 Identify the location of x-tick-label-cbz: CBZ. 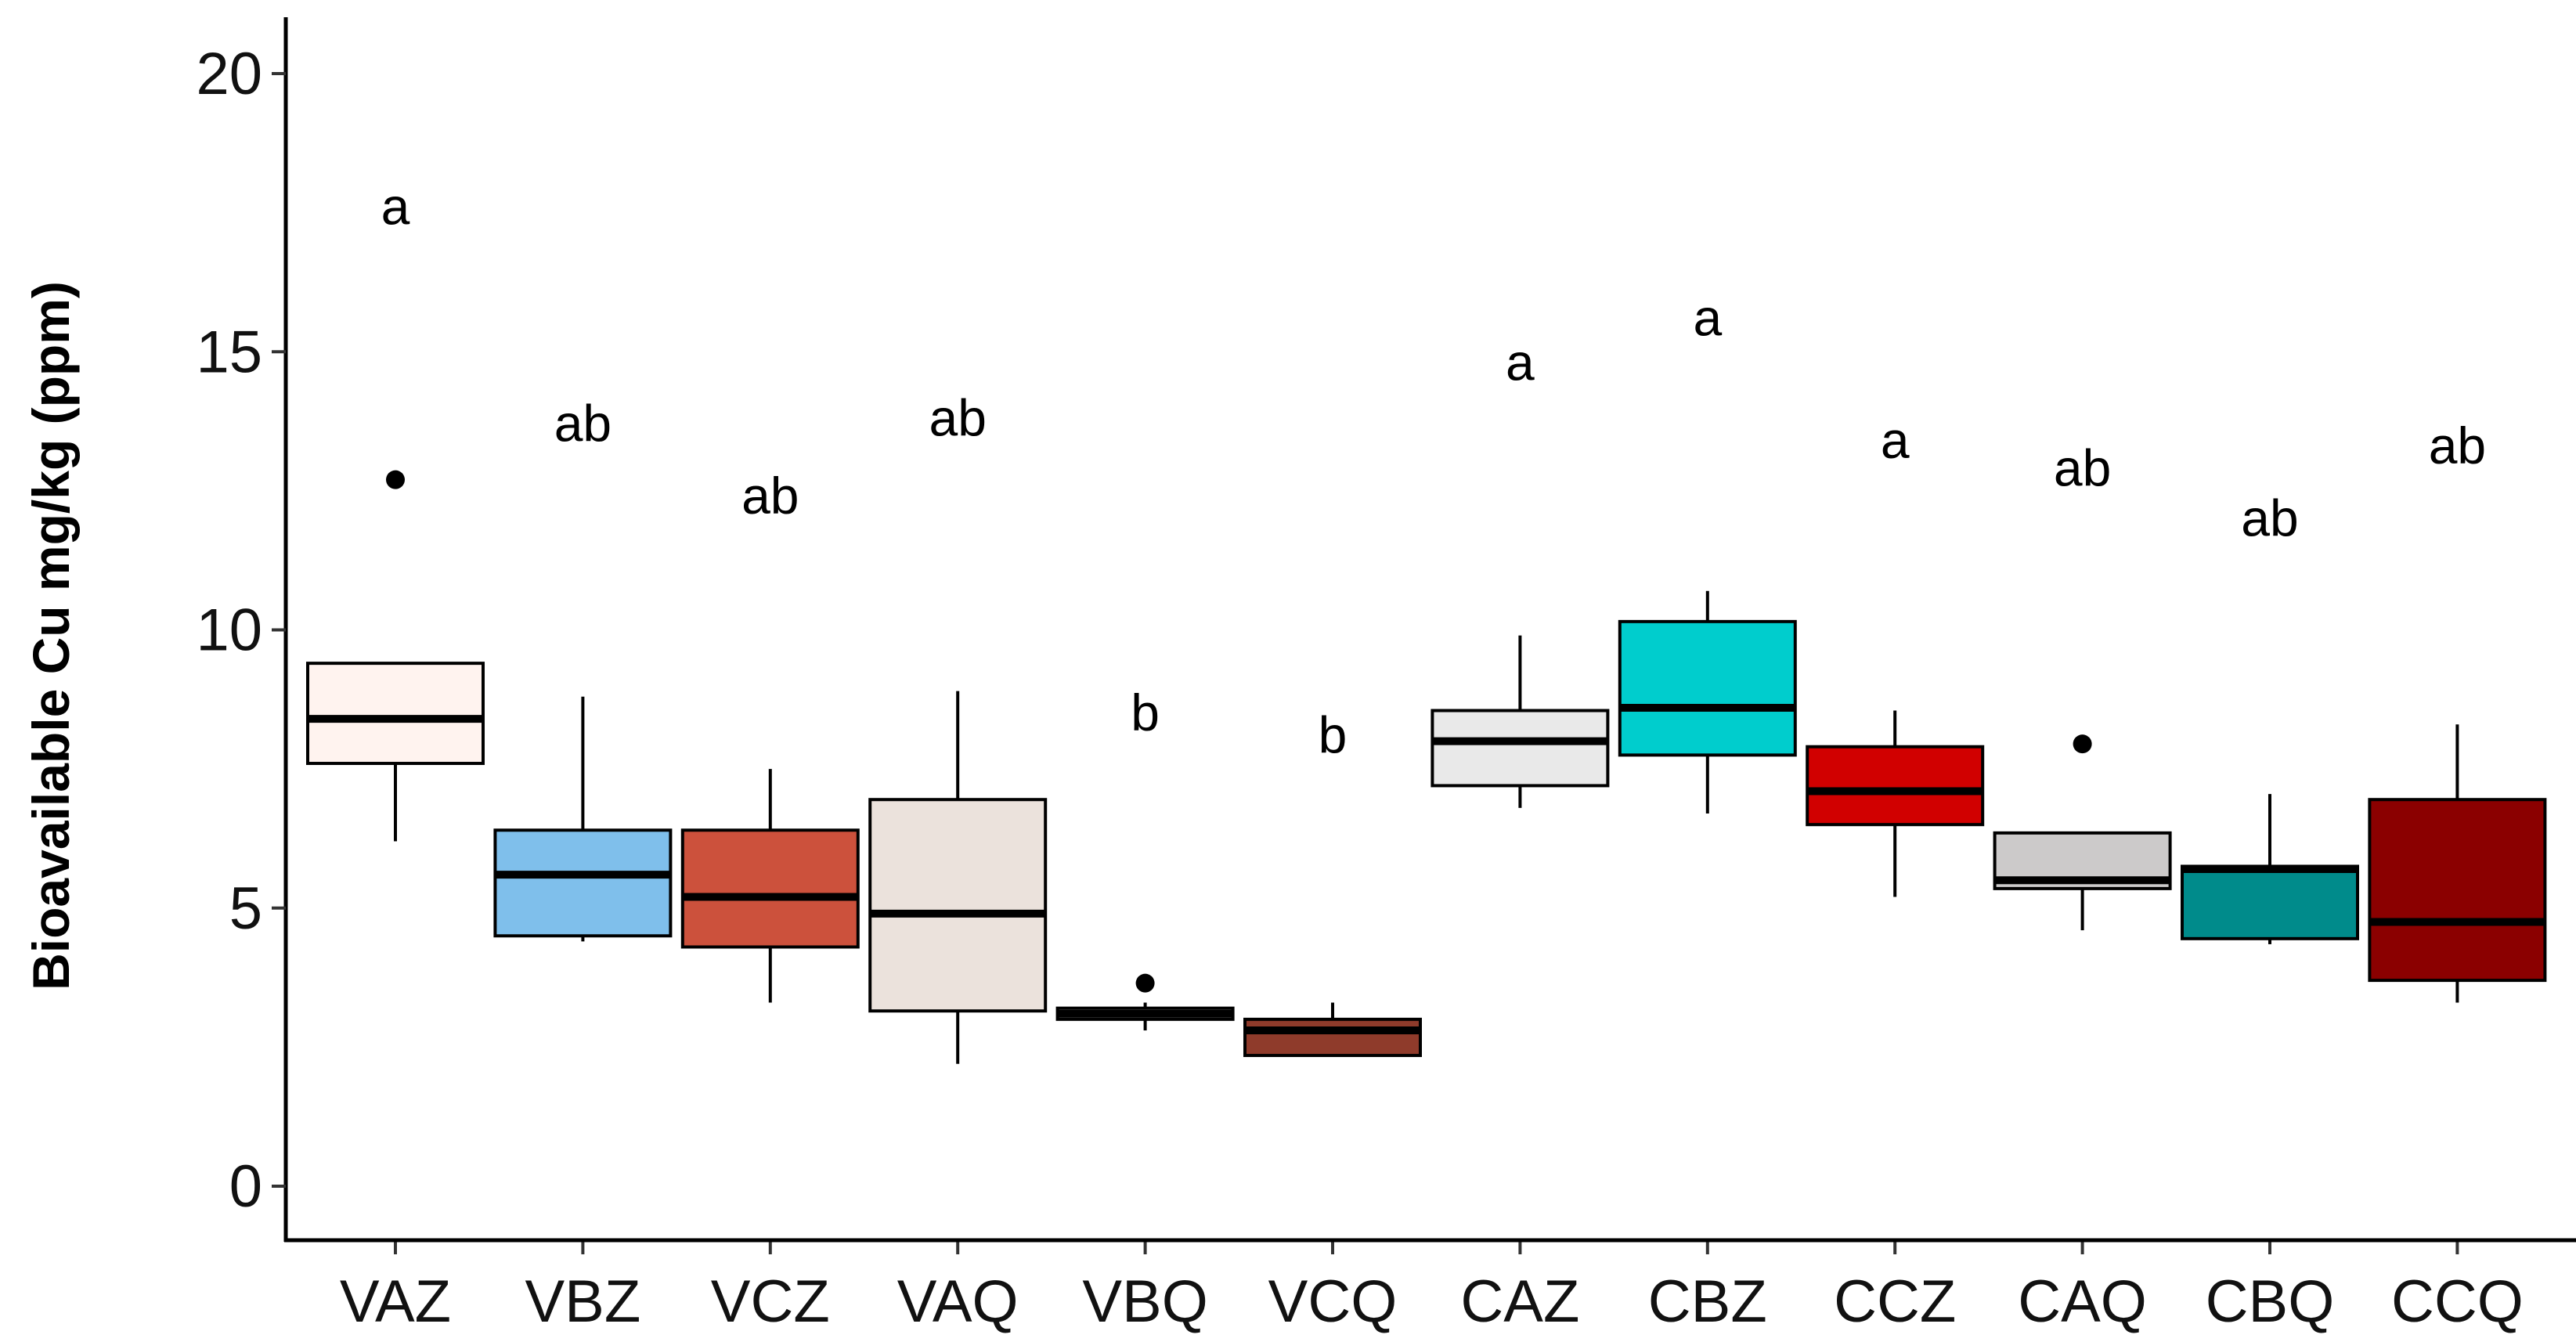
(1707, 1301).